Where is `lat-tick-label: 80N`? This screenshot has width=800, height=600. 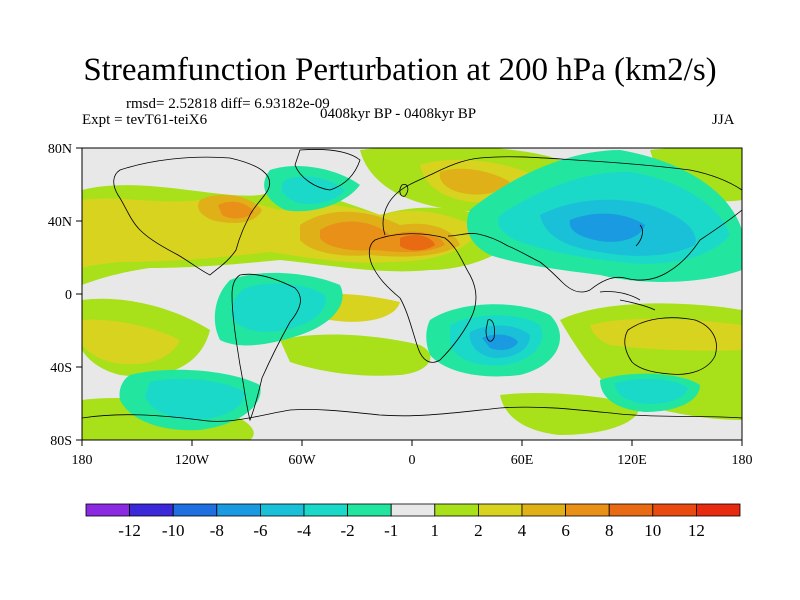 lat-tick-label: 80N is located at coordinates (60, 149).